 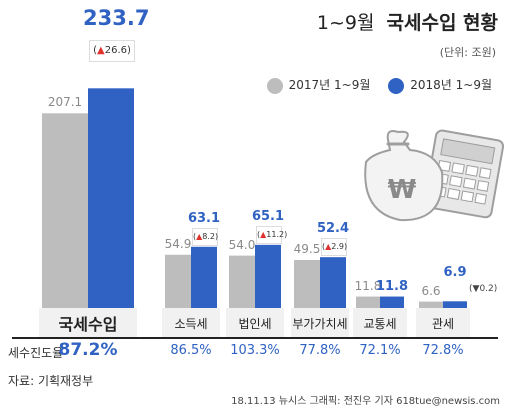 What do you see at coordinates (443, 350) in the screenshot?
I see `progress-value-관세: 72.8%` at bounding box center [443, 350].